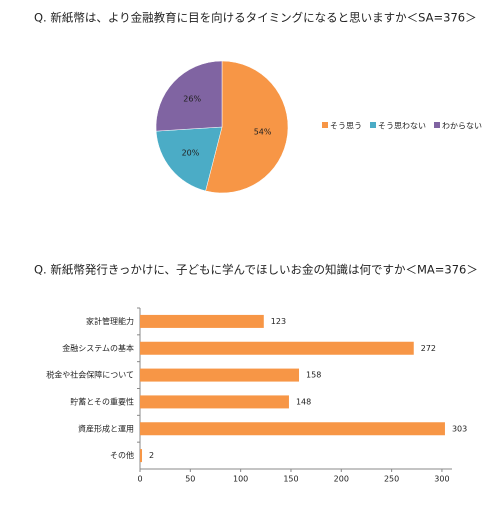 Image resolution: width=504 pixels, height=505 pixels. What do you see at coordinates (106, 428) in the screenshot?
I see `y-tick-label: 資産形成と運用` at bounding box center [106, 428].